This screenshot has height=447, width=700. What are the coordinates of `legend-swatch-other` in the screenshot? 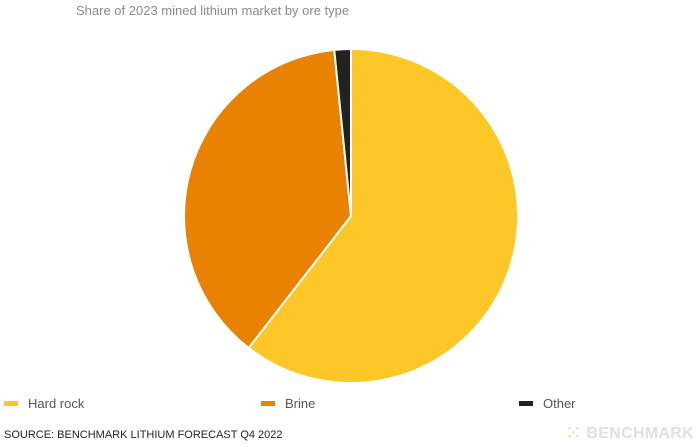 It's located at (526, 403).